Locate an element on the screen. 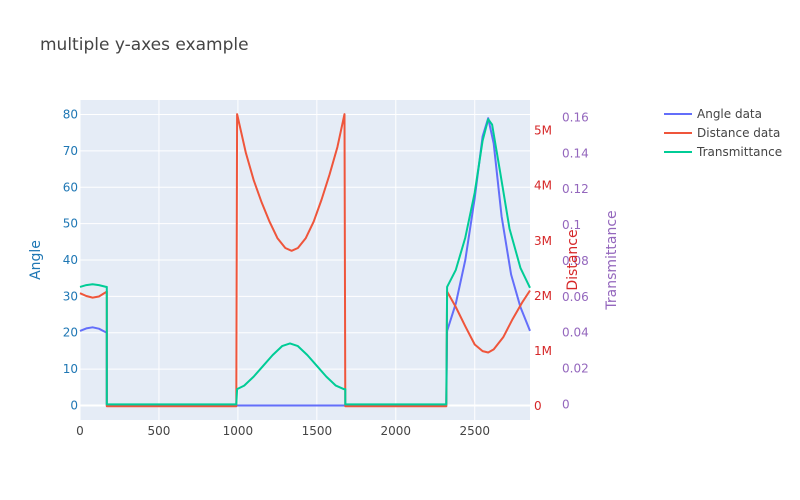 This screenshot has width=800, height=500. y3-tick-label: 0.12 is located at coordinates (575, 189).